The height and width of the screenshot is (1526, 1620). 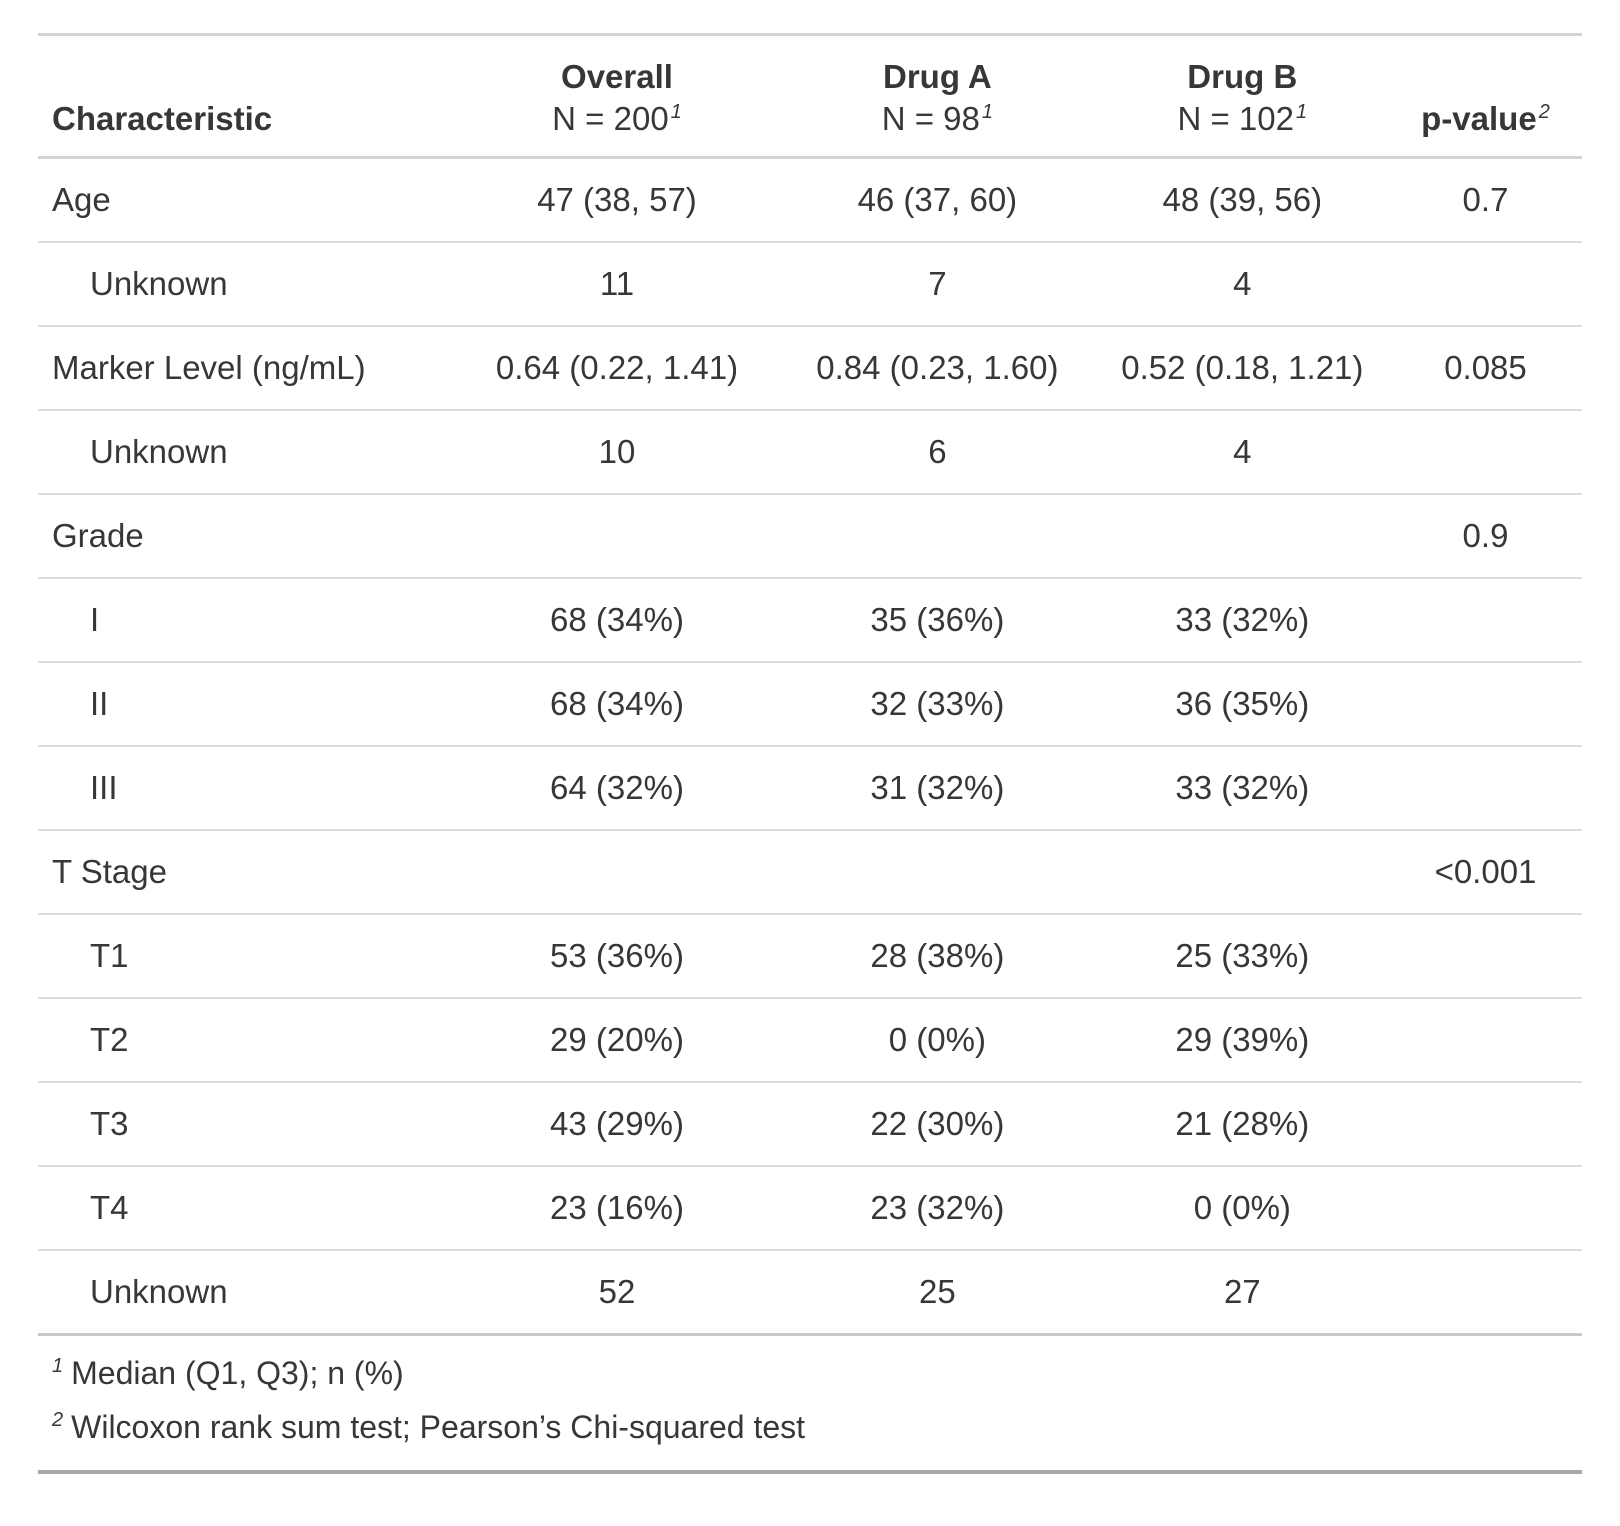 What do you see at coordinates (937, 1124) in the screenshot?
I see `cell-drug-a: 22 (30%)` at bounding box center [937, 1124].